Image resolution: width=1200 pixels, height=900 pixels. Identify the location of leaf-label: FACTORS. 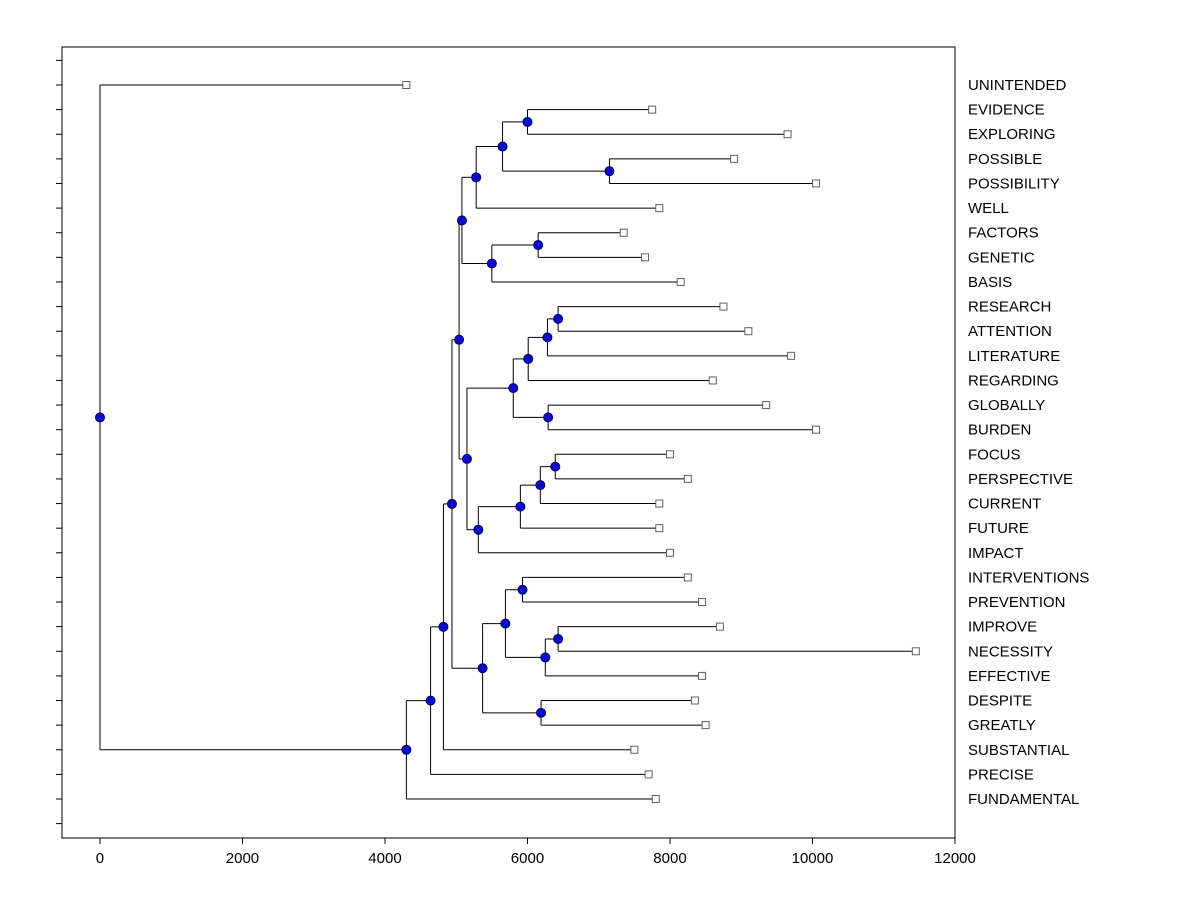
(1003, 233).